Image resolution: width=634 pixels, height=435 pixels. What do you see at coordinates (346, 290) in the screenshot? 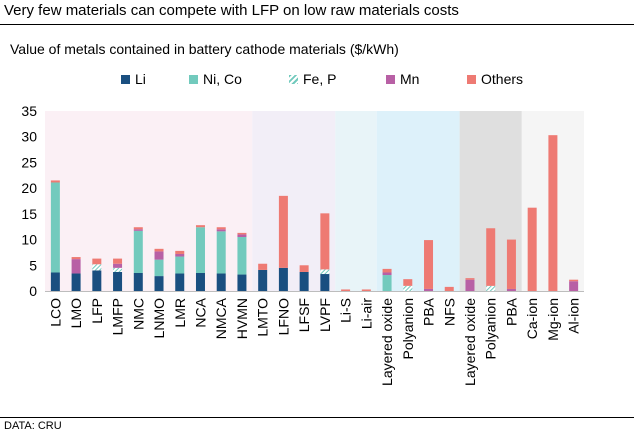
I see `bar-others-li-s` at bounding box center [346, 290].